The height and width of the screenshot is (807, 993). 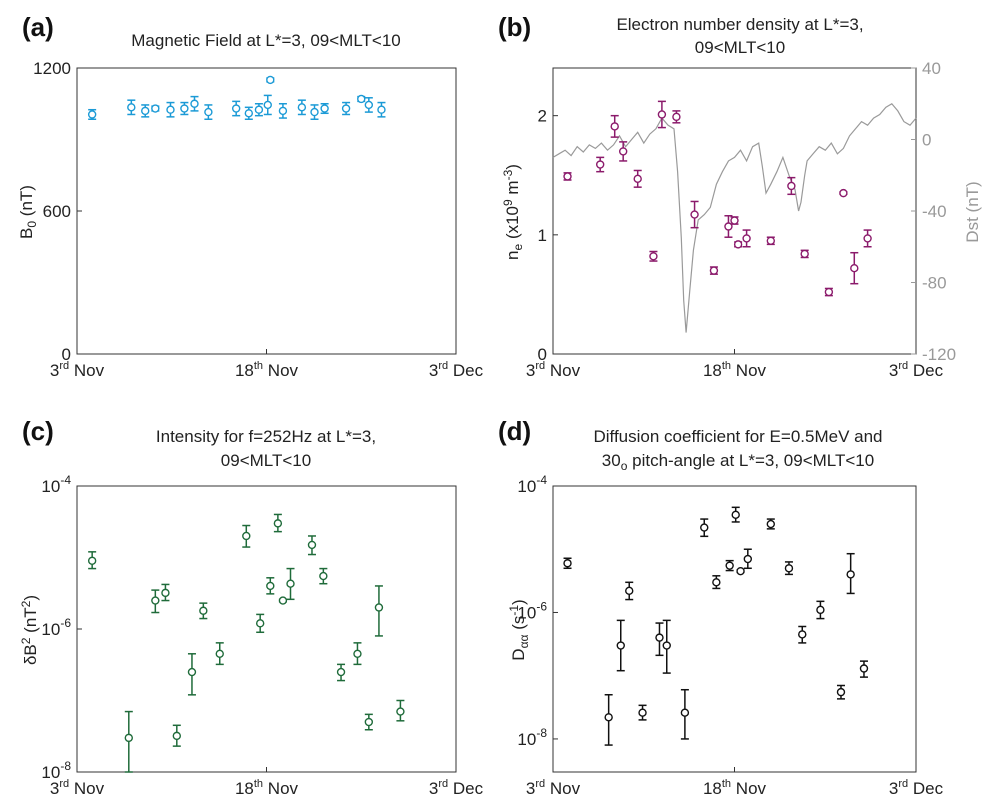 I want to click on panel-c-title-line2: 09<MLT<10, so click(x=266, y=460).